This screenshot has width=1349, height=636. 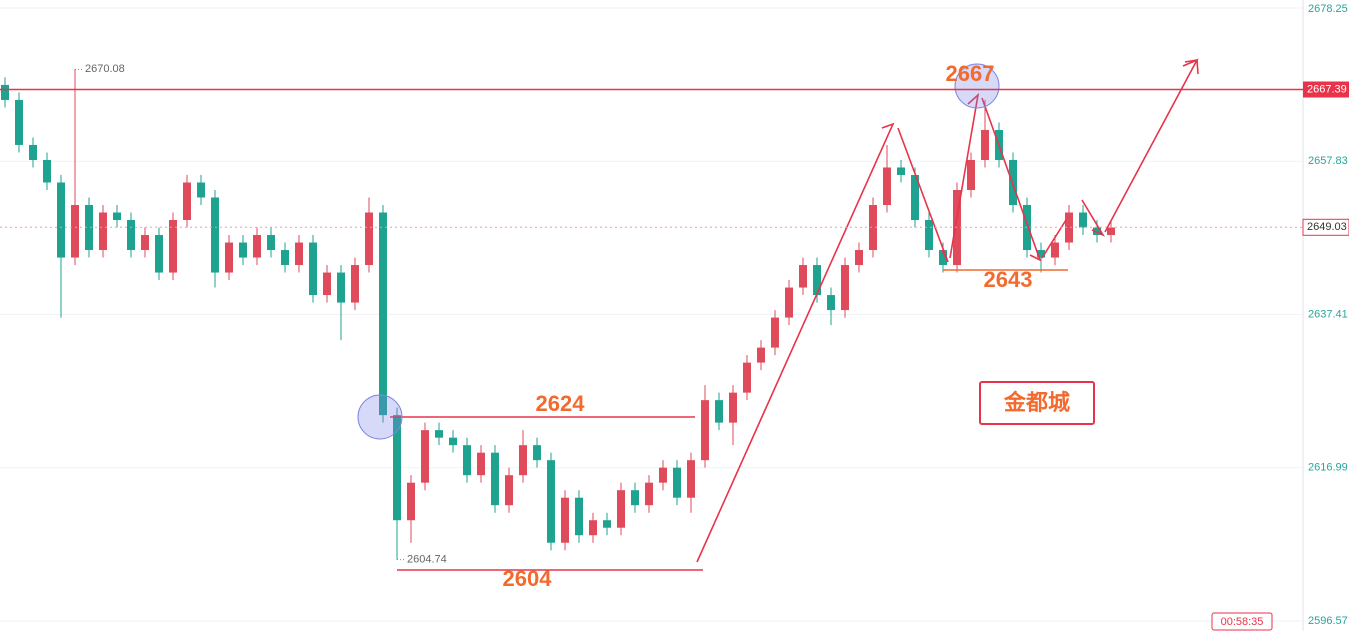 I want to click on price-tag-label: 2667.39, so click(x=1327, y=89).